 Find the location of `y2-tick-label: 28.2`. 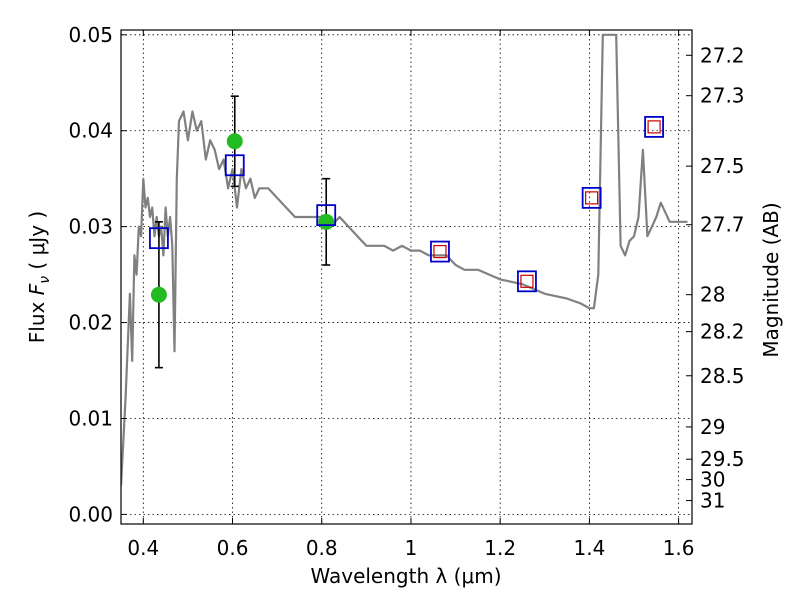

y2-tick-label: 28.2 is located at coordinates (722, 332).